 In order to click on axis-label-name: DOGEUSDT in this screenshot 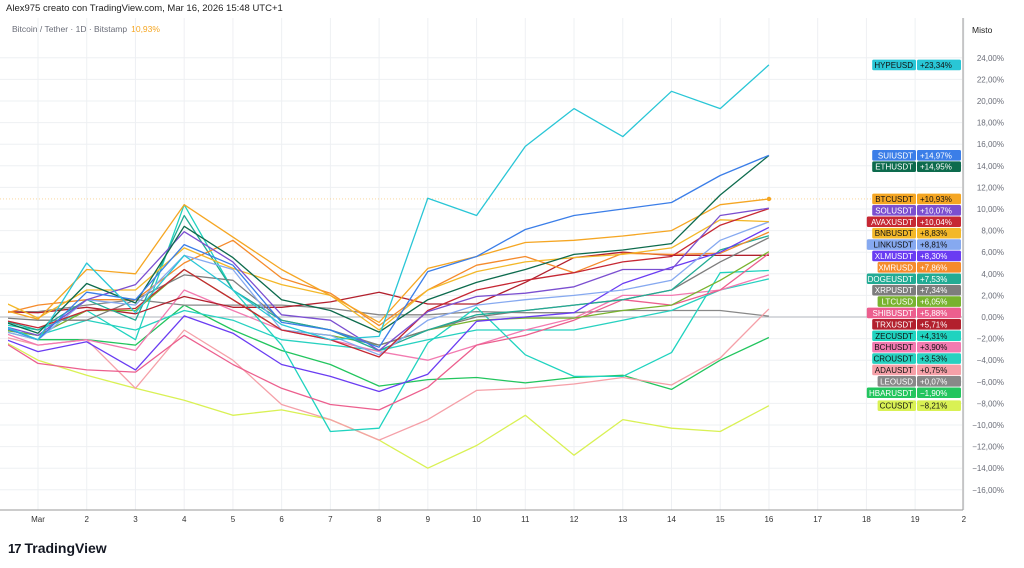, I will do `click(890, 279)`.